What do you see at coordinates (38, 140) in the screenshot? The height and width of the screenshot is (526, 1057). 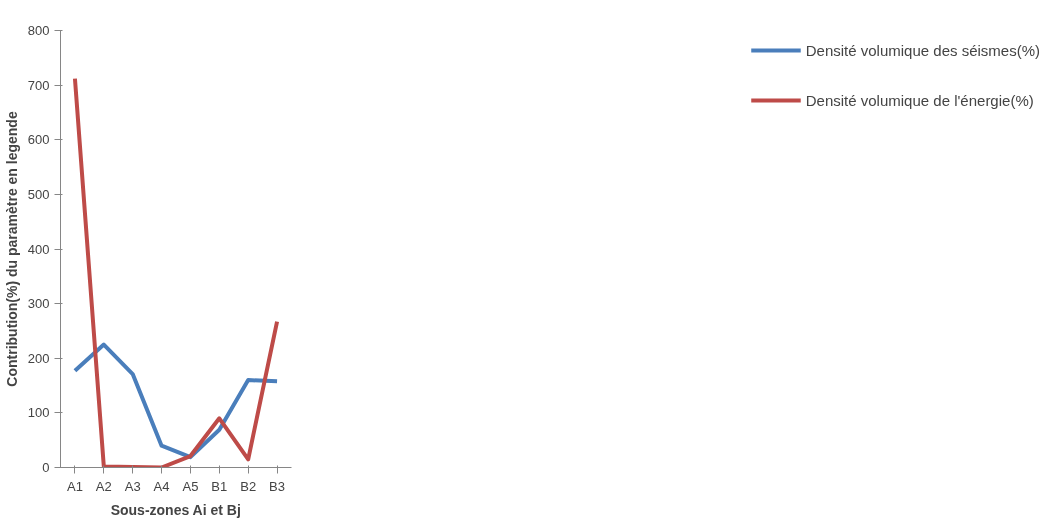 I see `y-tick-label: 600` at bounding box center [38, 140].